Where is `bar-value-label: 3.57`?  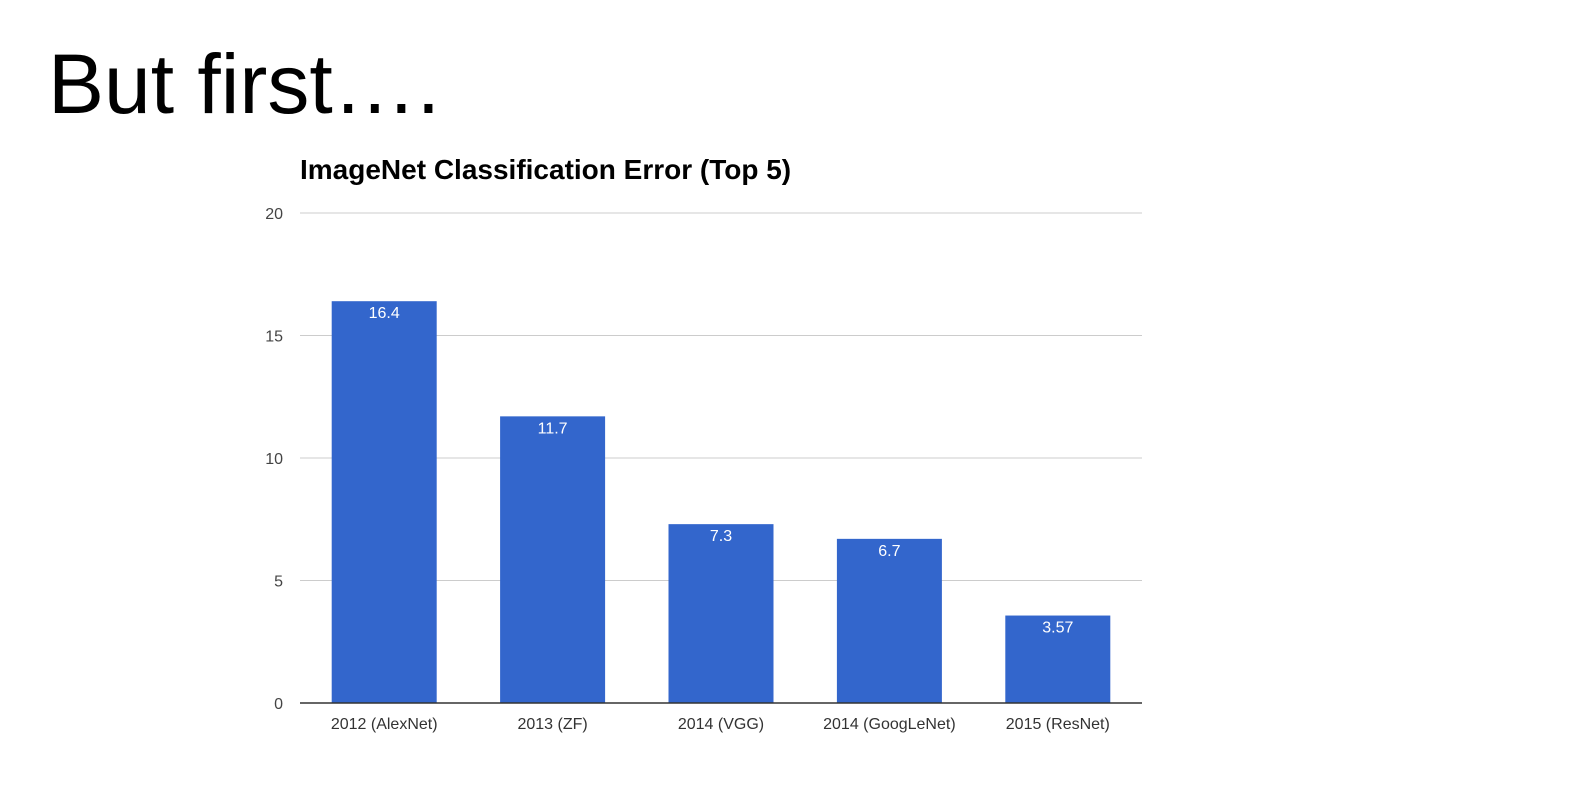 bar-value-label: 3.57 is located at coordinates (1057, 628).